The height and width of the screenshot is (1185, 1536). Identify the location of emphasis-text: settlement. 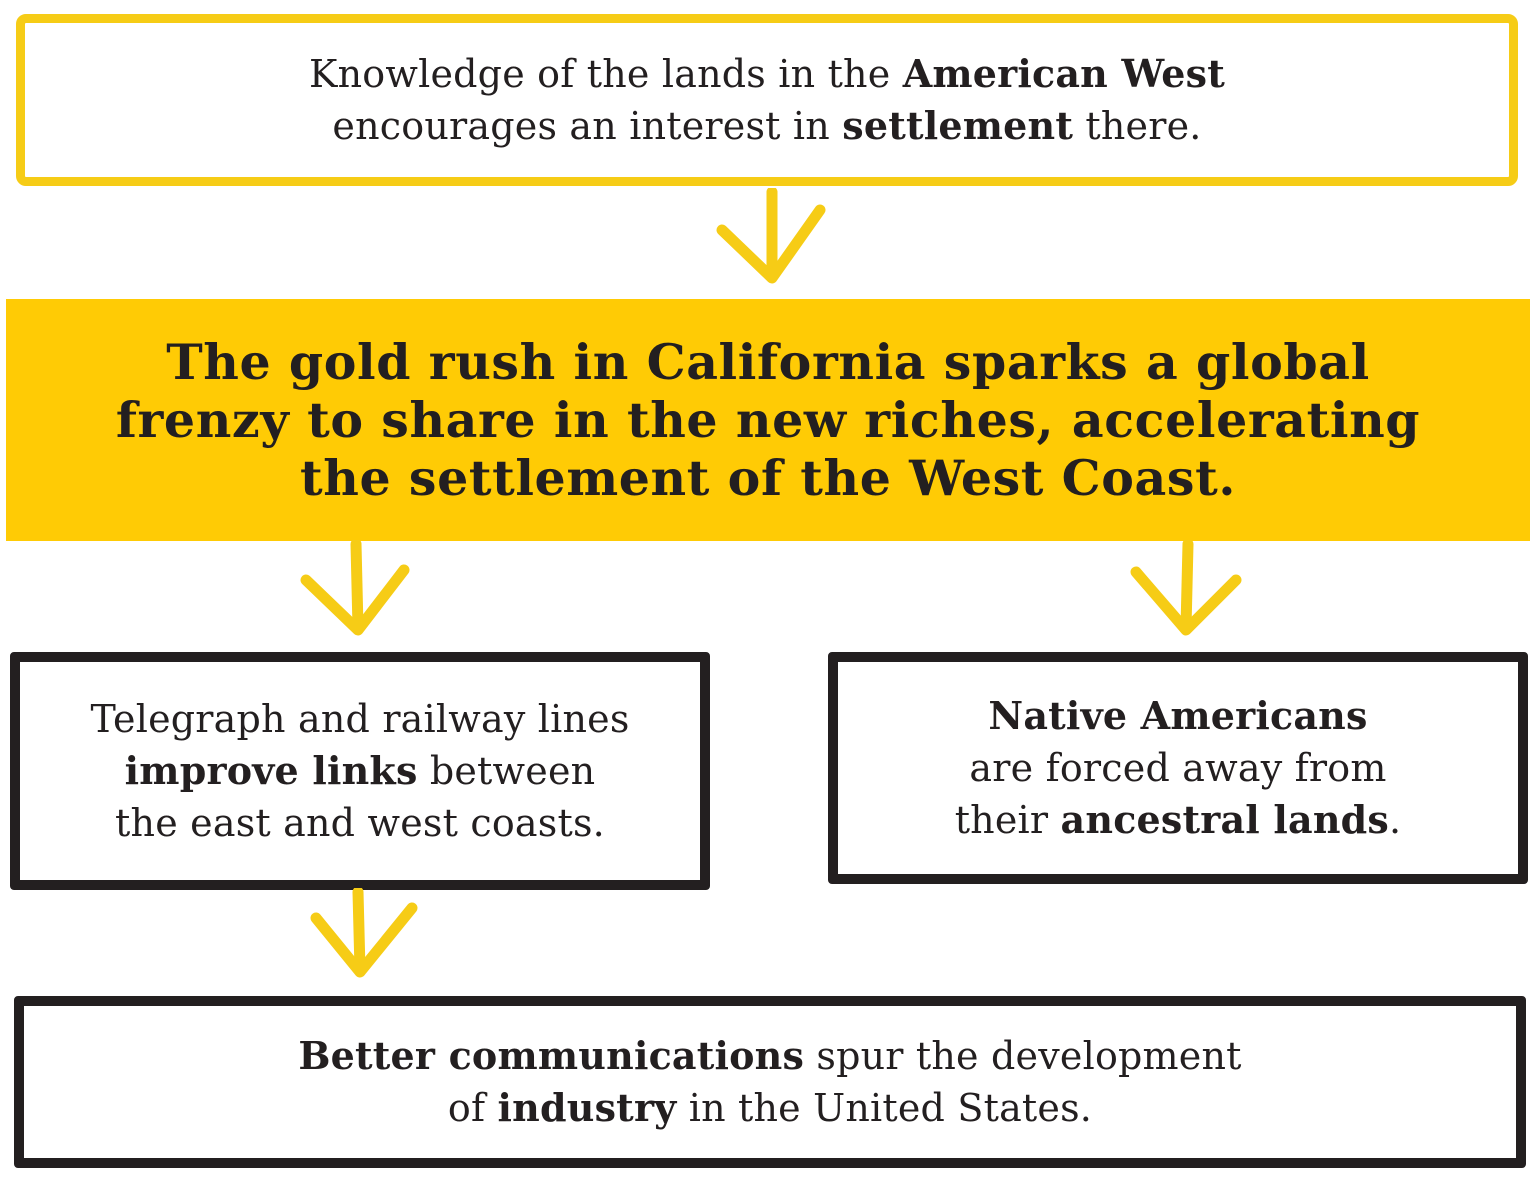
(958, 125).